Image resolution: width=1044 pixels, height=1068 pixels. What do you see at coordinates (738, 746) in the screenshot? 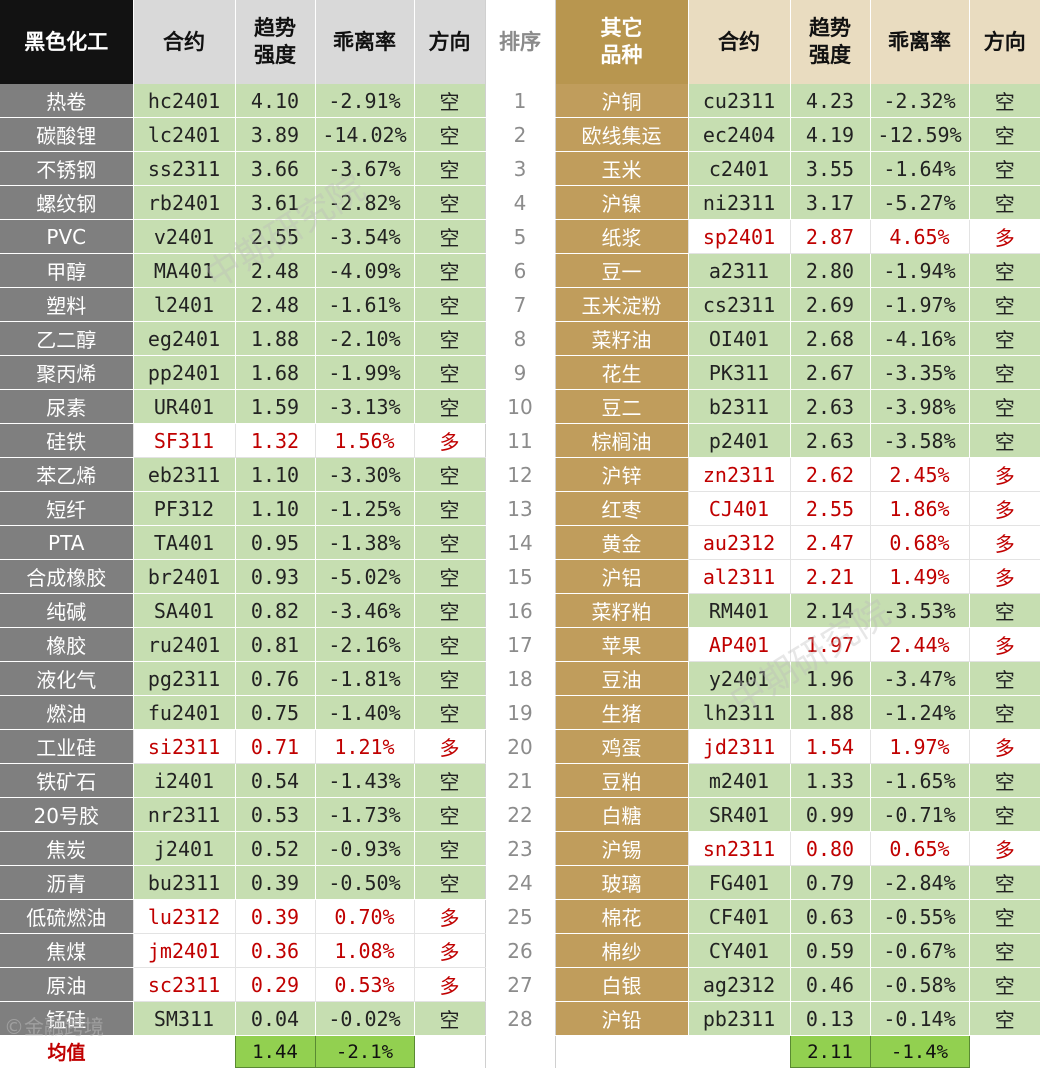
I see `right-contract: jd2311` at bounding box center [738, 746].